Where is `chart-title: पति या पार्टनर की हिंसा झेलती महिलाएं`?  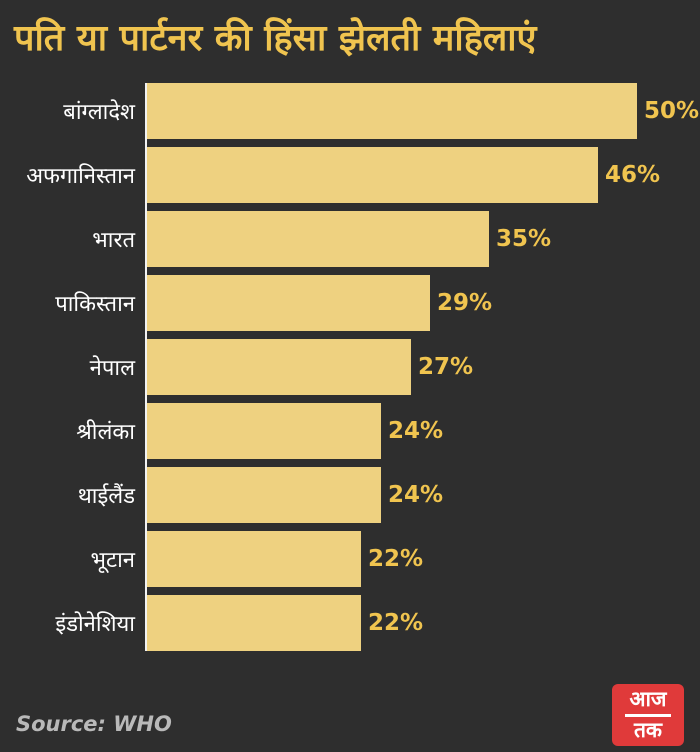 chart-title: पति या पार्टनर की हिंसा झेलती महिलाएं is located at coordinates (275, 38).